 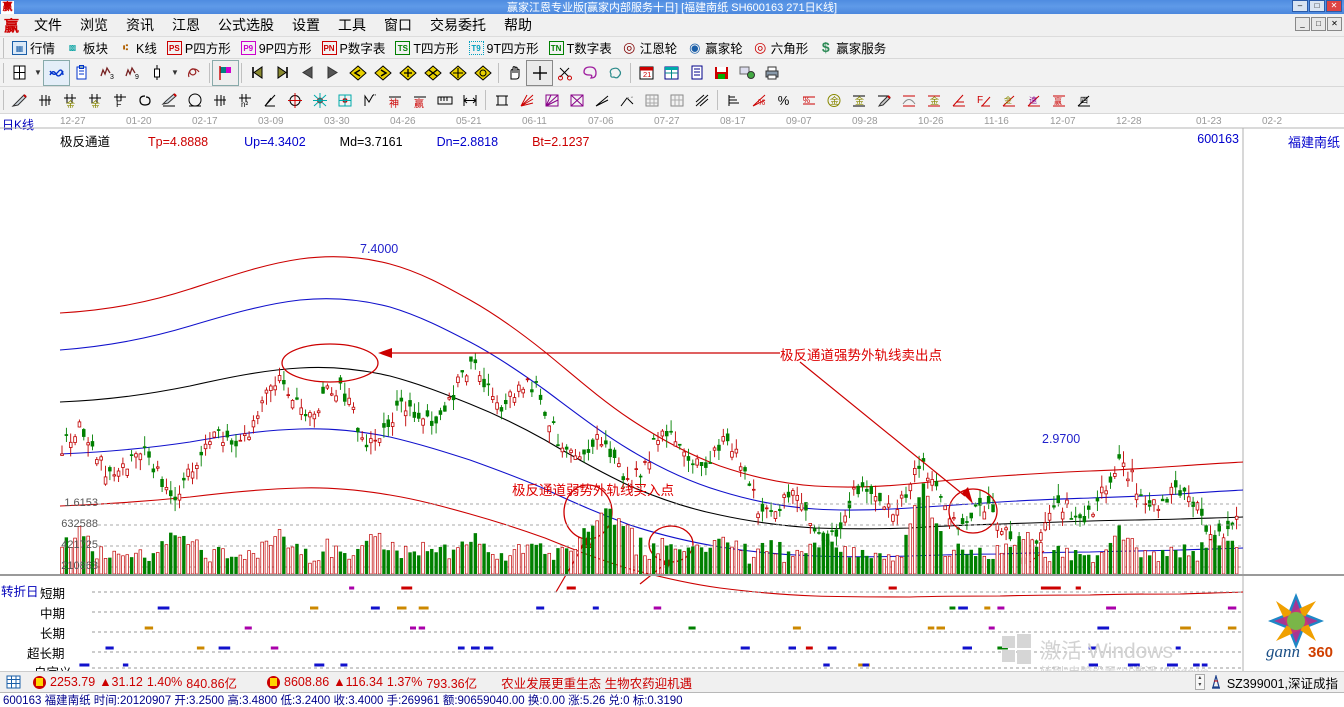 I want to click on arc-fan-icon, so click(x=908, y=100).